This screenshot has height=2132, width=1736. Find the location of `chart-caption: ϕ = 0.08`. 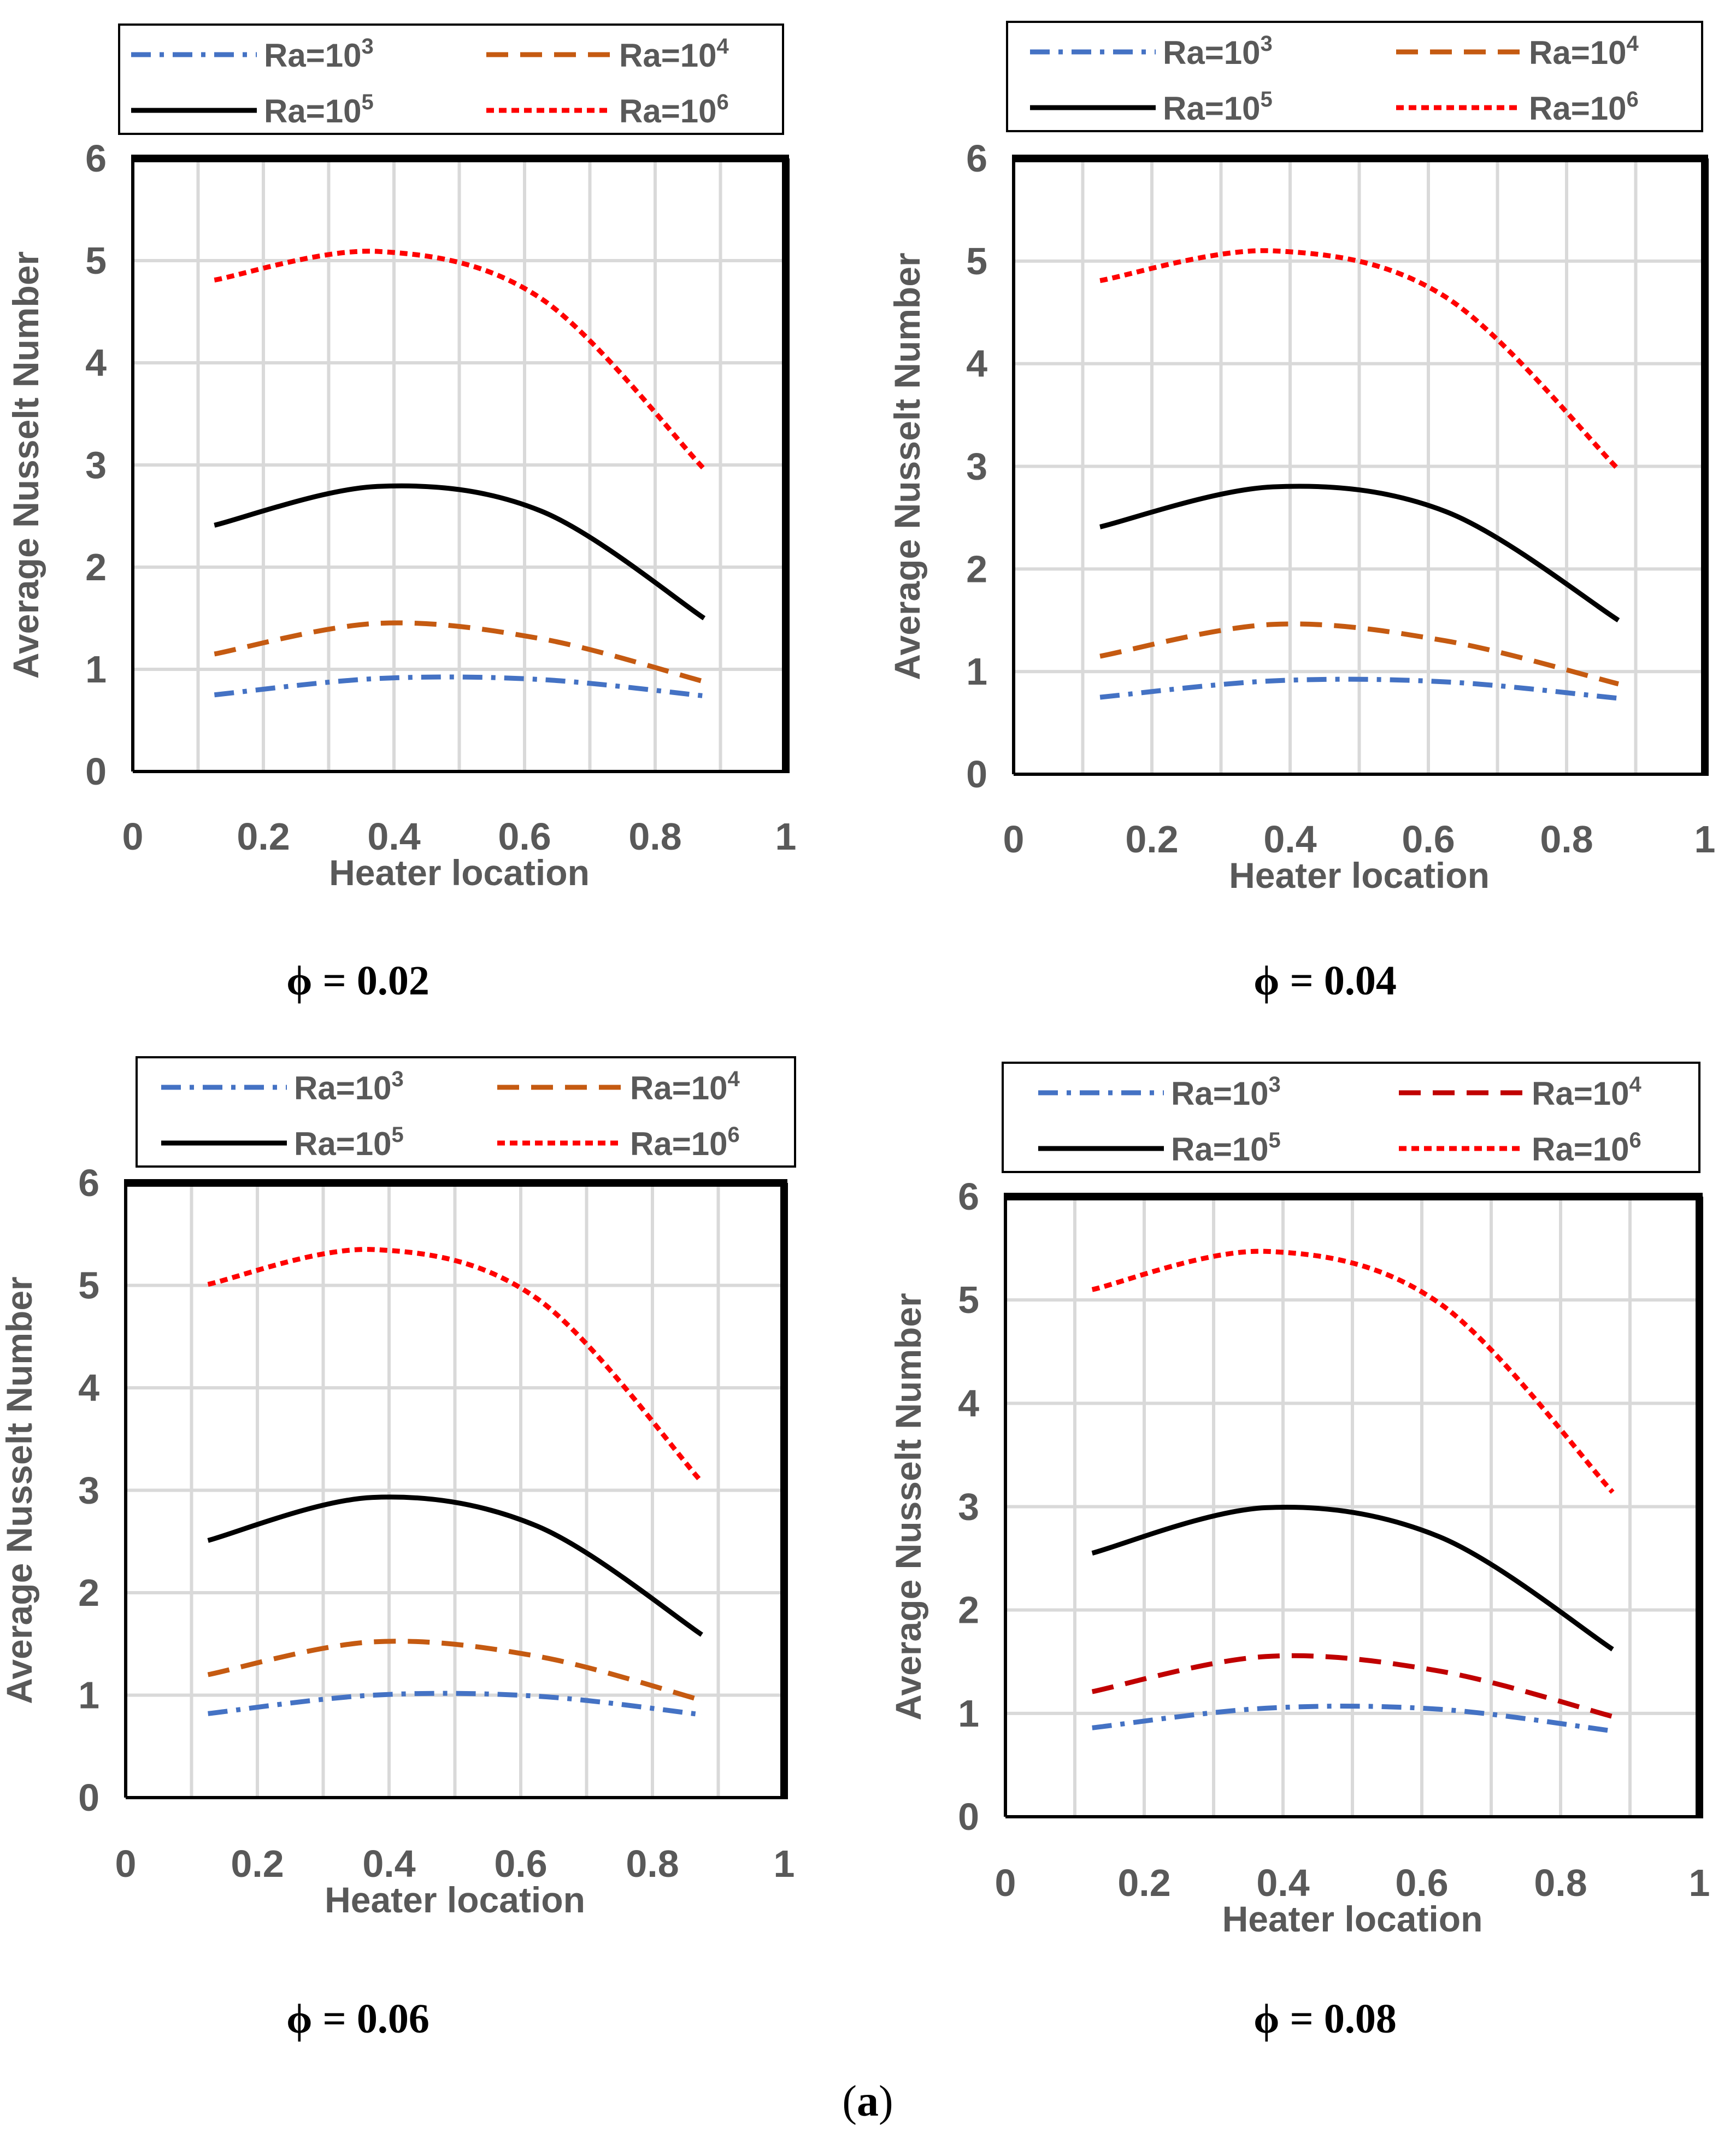

chart-caption: ϕ = 0.08 is located at coordinates (1325, 2019).